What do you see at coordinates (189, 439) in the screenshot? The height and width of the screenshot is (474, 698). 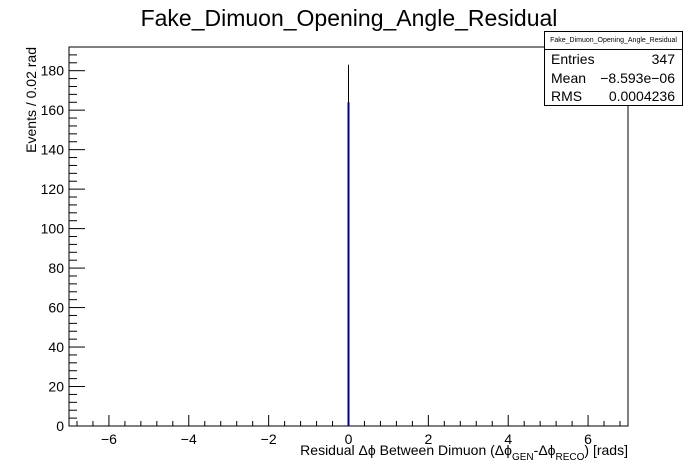 I see `x-tick-label: −4` at bounding box center [189, 439].